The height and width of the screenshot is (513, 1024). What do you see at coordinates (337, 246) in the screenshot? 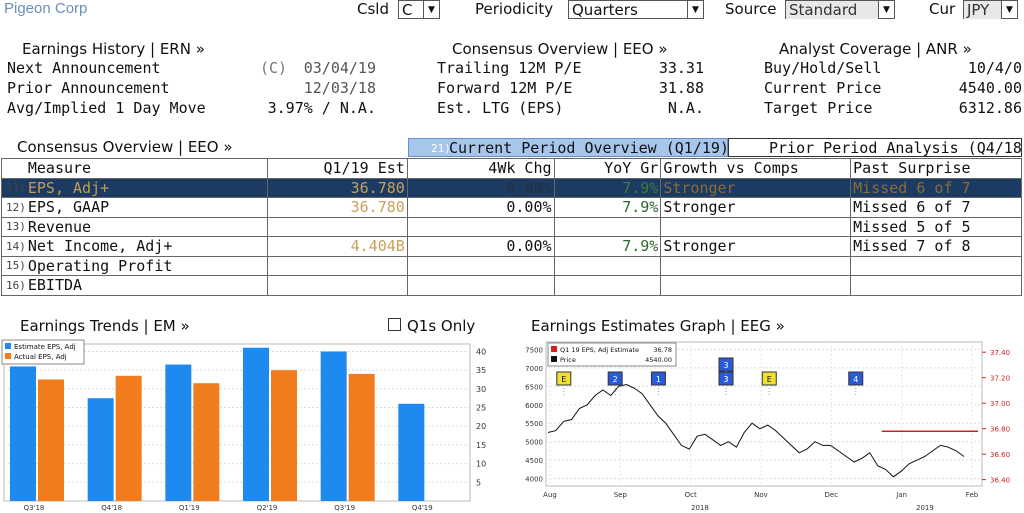
I see `estimate-cell: 4.404B` at bounding box center [337, 246].